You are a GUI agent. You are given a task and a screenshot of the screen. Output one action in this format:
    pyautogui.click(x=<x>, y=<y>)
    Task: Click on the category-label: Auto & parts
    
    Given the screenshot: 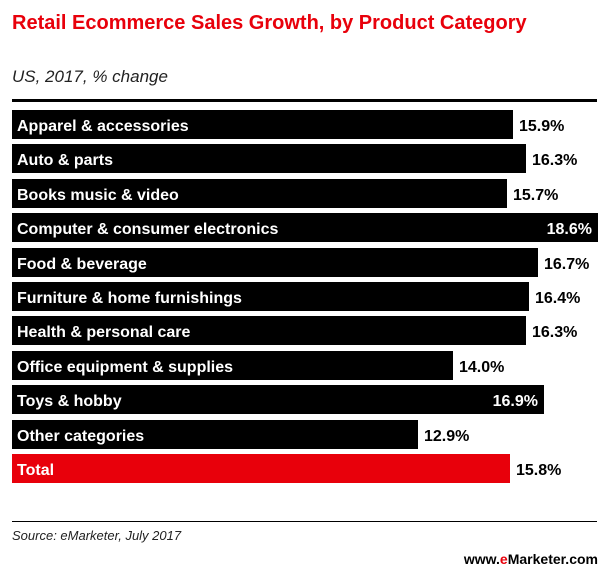 What is the action you would take?
    pyautogui.click(x=65, y=160)
    